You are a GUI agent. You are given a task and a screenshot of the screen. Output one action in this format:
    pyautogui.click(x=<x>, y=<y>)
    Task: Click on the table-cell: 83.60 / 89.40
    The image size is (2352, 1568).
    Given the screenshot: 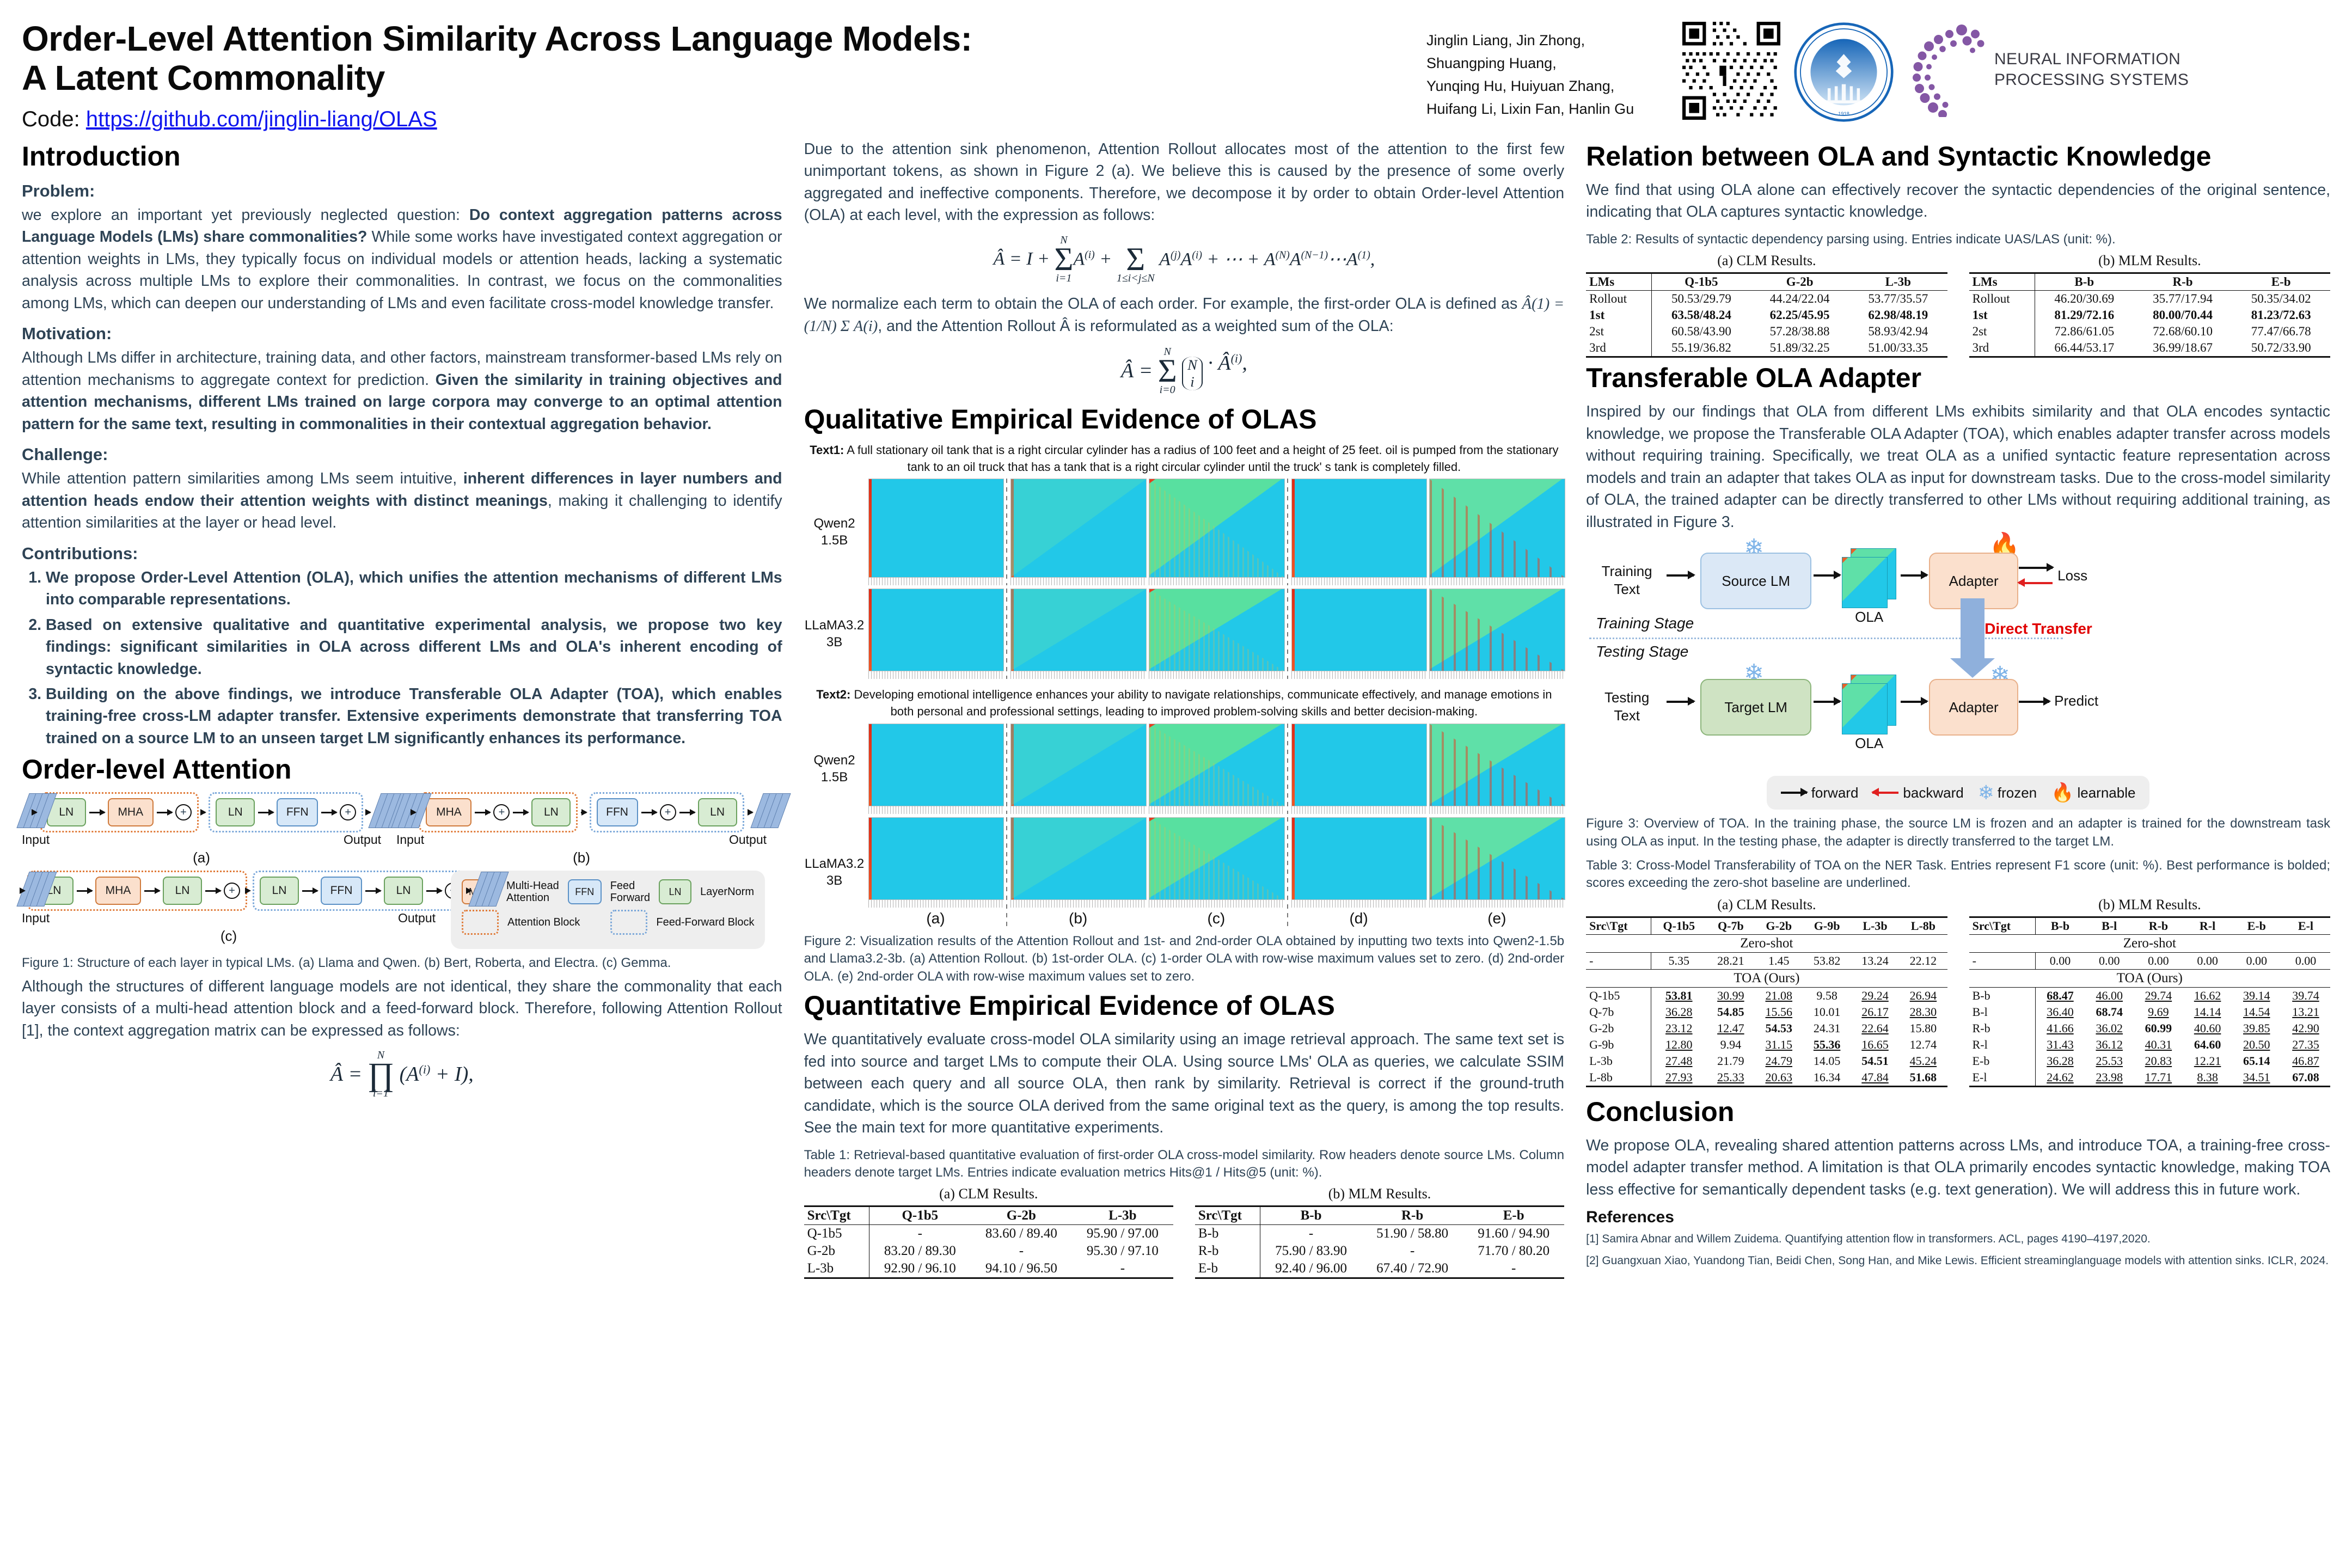 What is the action you would take?
    pyautogui.click(x=1021, y=1233)
    